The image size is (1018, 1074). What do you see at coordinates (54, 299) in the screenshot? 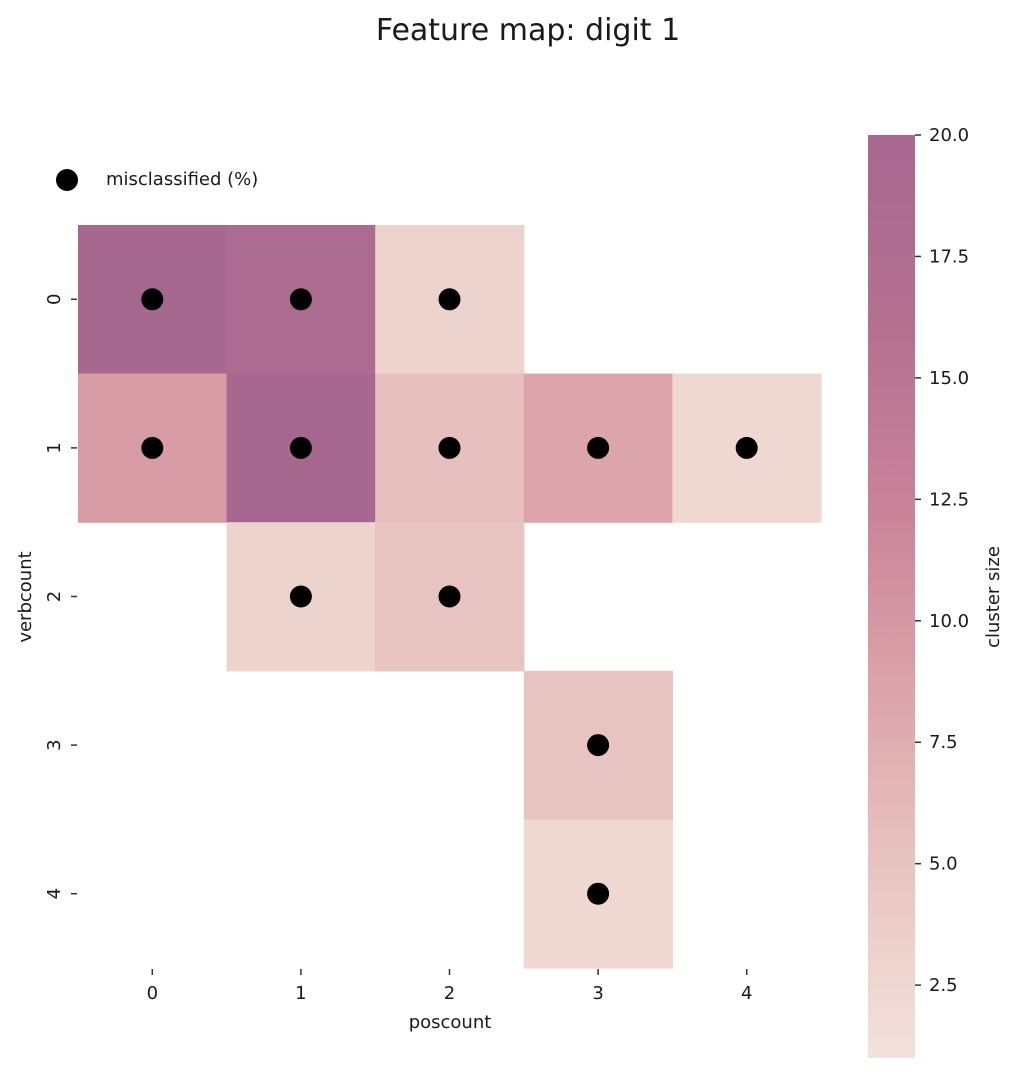
I see `y-tick-label: 0` at bounding box center [54, 299].